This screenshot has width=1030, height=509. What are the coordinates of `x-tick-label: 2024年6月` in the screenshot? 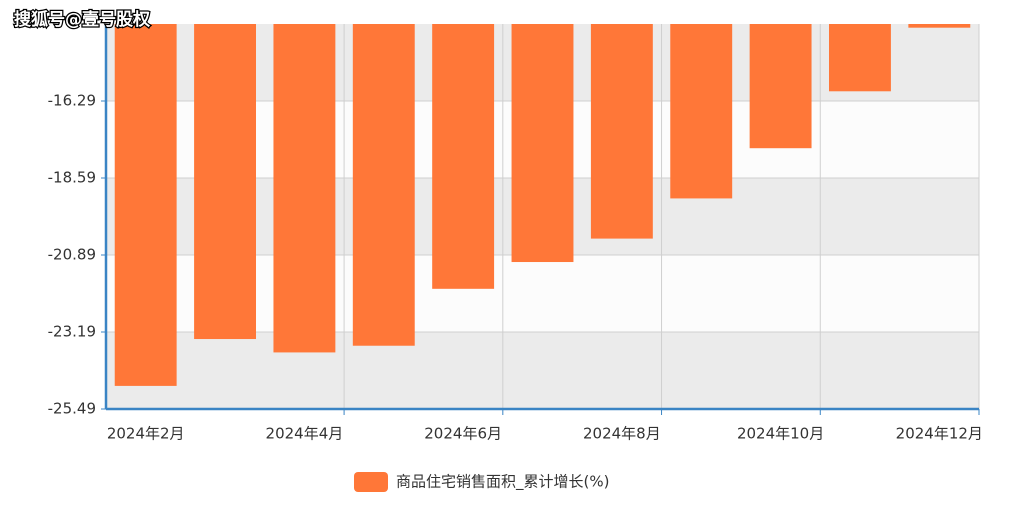 It's located at (463, 434).